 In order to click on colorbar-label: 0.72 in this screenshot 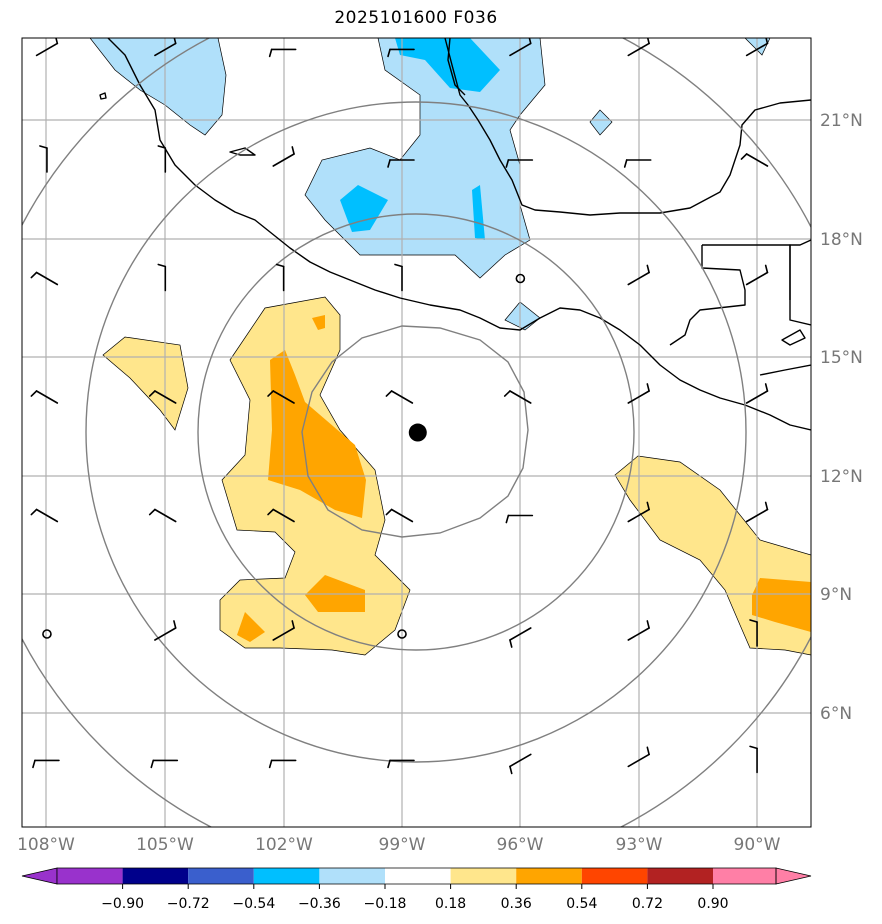, I will do `click(647, 904)`.